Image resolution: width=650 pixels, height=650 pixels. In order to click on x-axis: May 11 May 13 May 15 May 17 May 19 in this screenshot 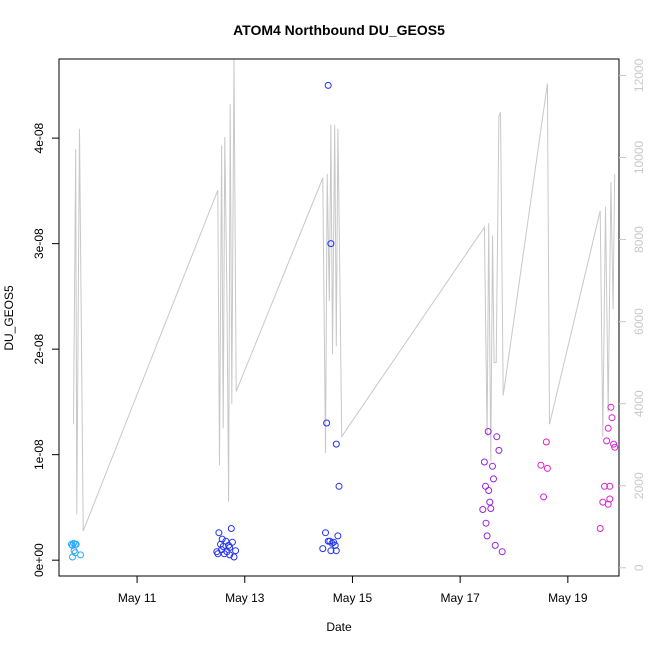, I will do `click(353, 590)`.